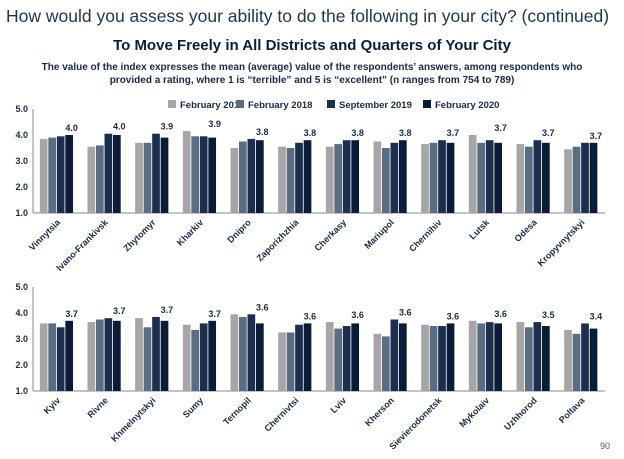  I want to click on category-label: Kherson, so click(379, 411).